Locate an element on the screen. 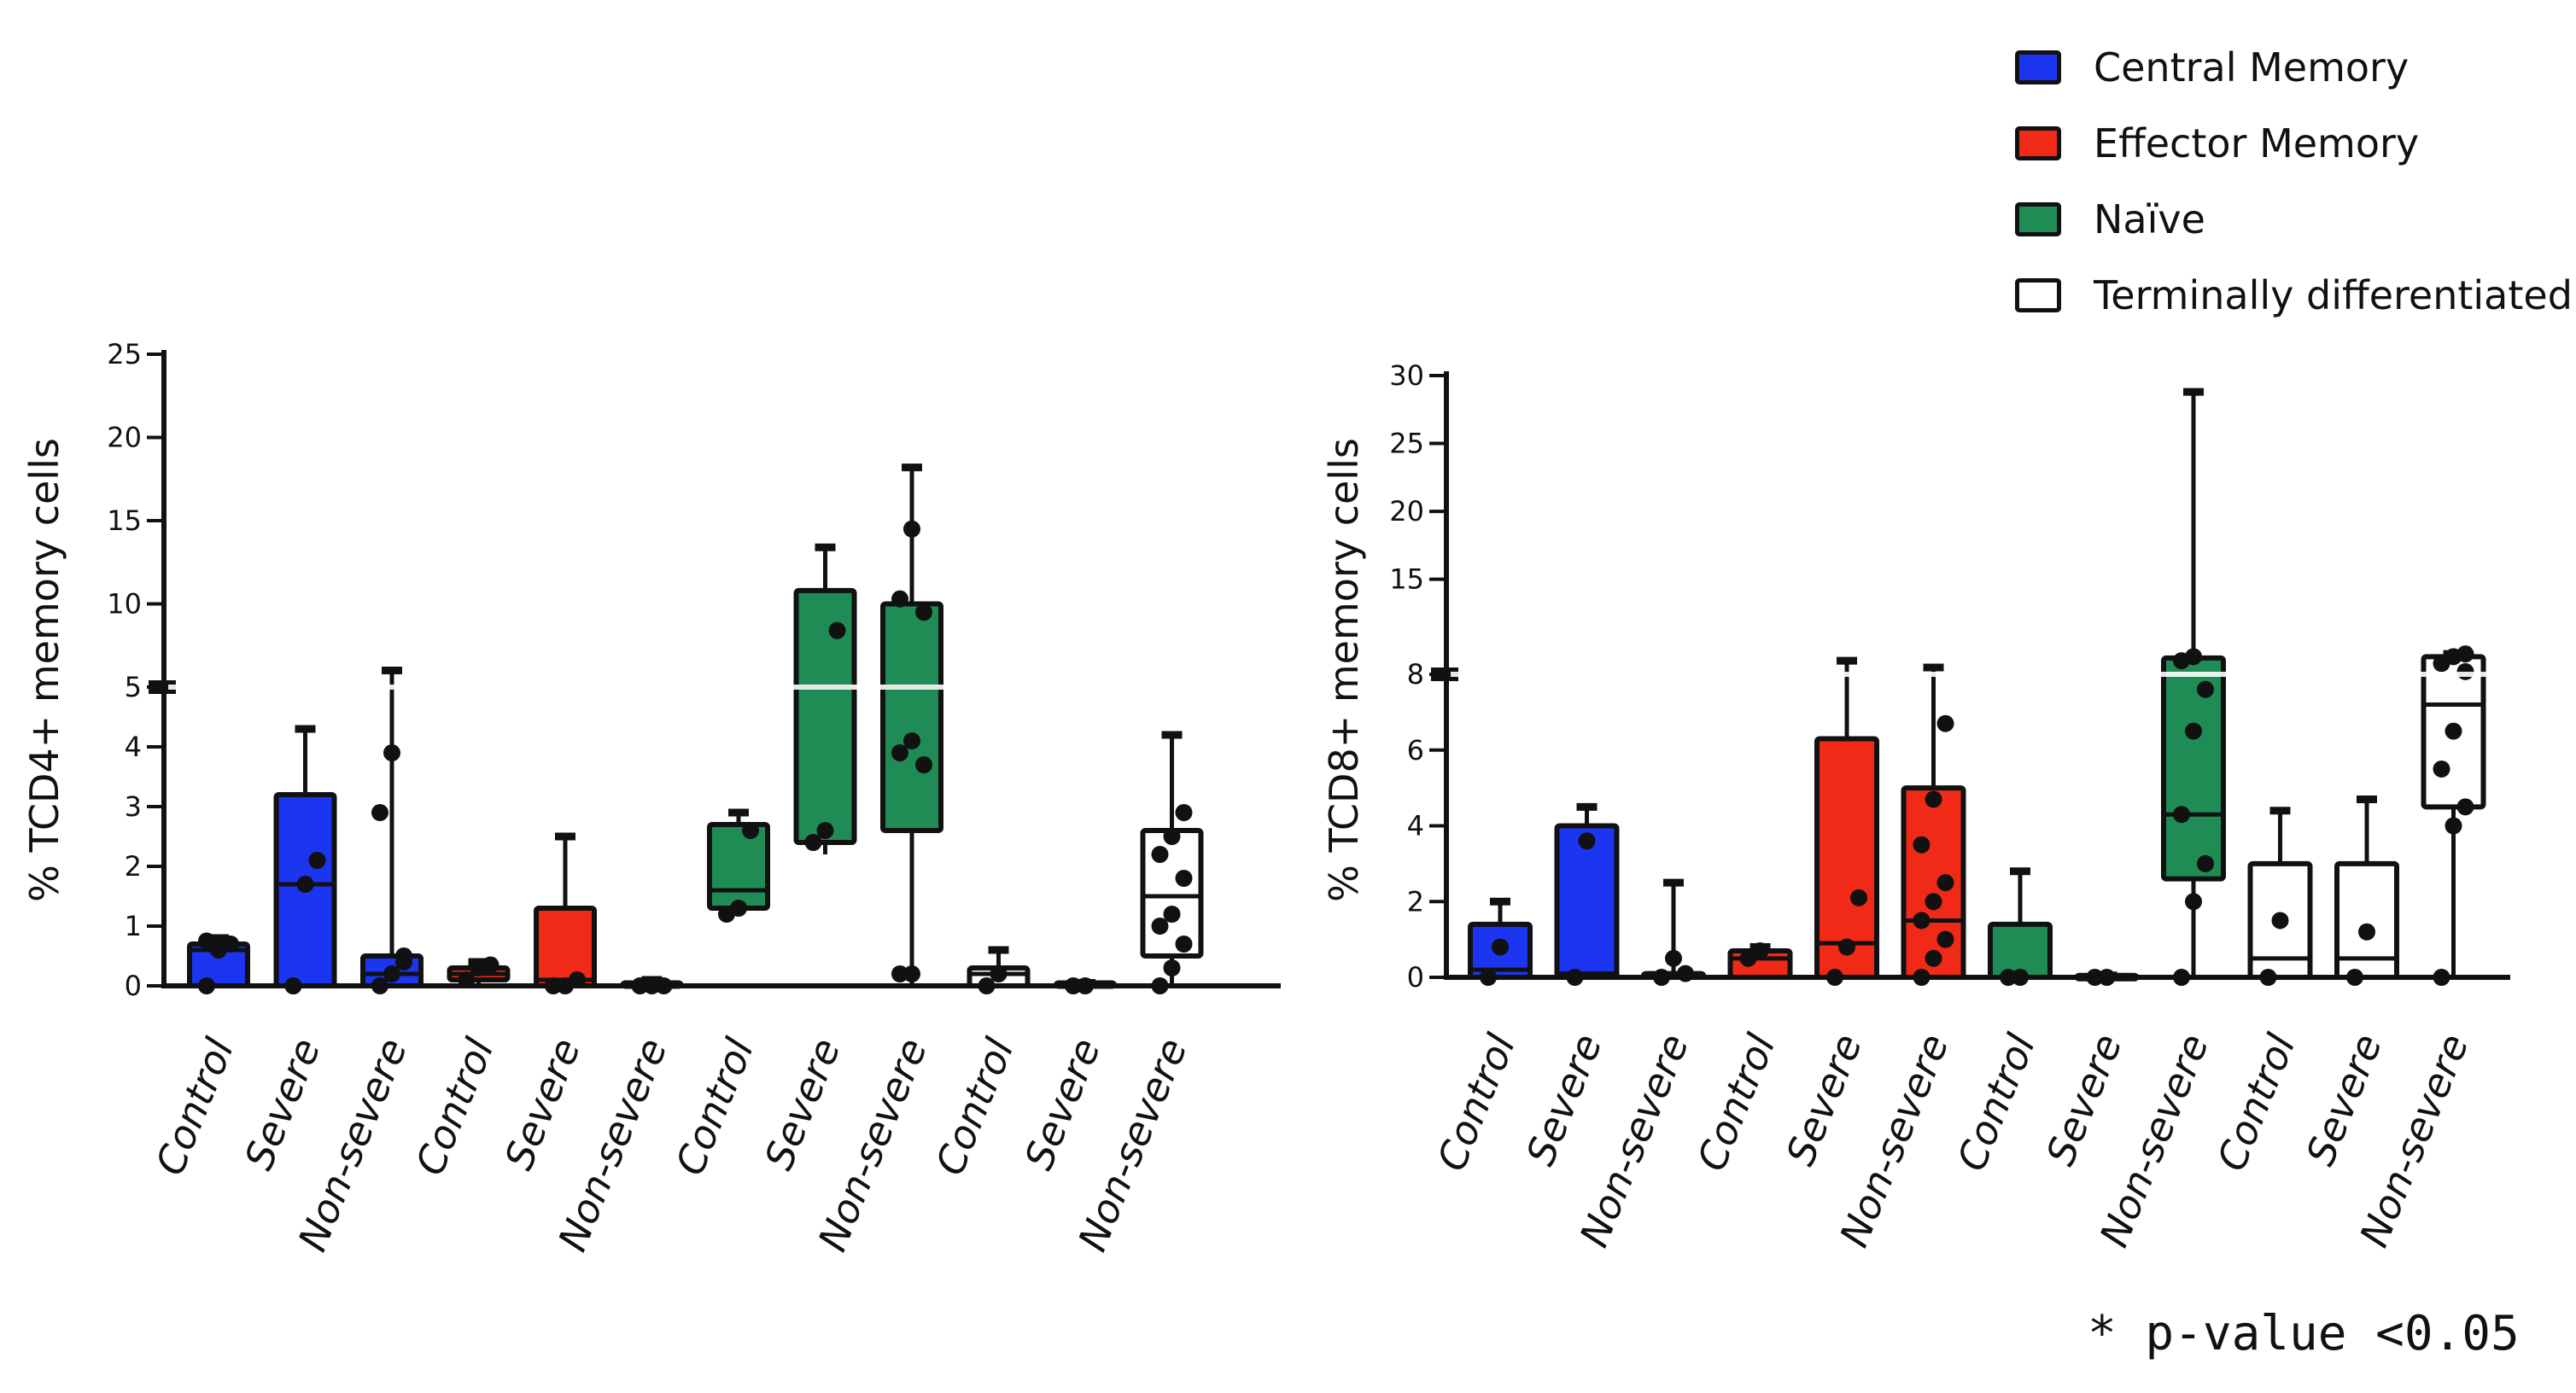 This screenshot has width=2576, height=1393. y-tick-label: 25 is located at coordinates (124, 354).